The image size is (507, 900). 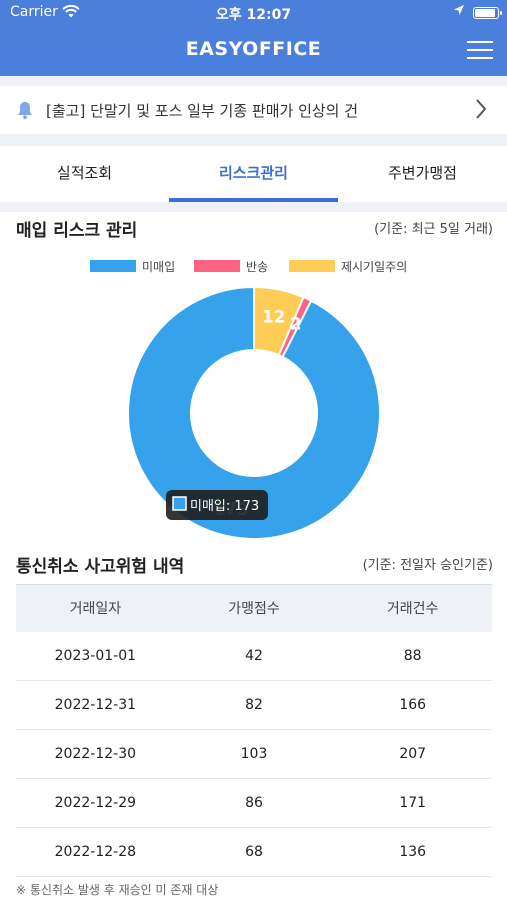 What do you see at coordinates (412, 609) in the screenshot?
I see `header-transaction-count: 거래건수` at bounding box center [412, 609].